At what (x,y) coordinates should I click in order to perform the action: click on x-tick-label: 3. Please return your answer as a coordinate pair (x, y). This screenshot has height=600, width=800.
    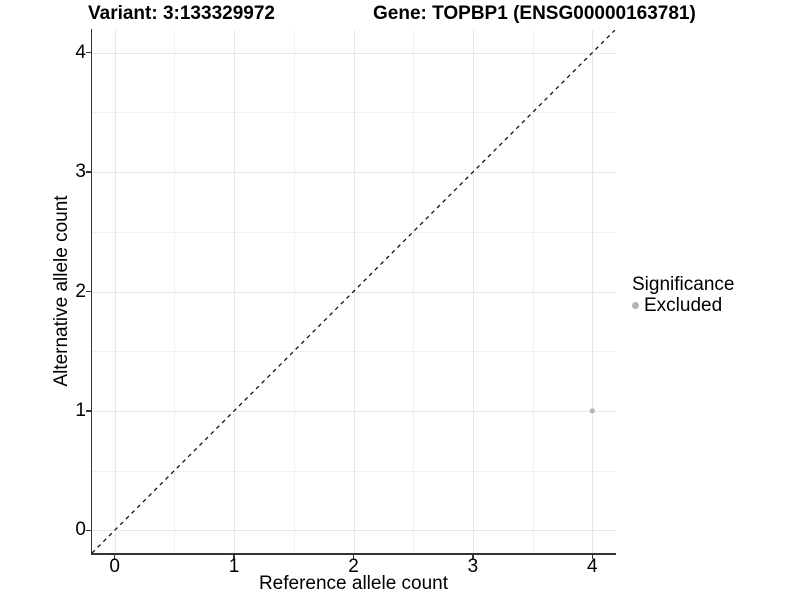
    Looking at the image, I should click on (473, 566).